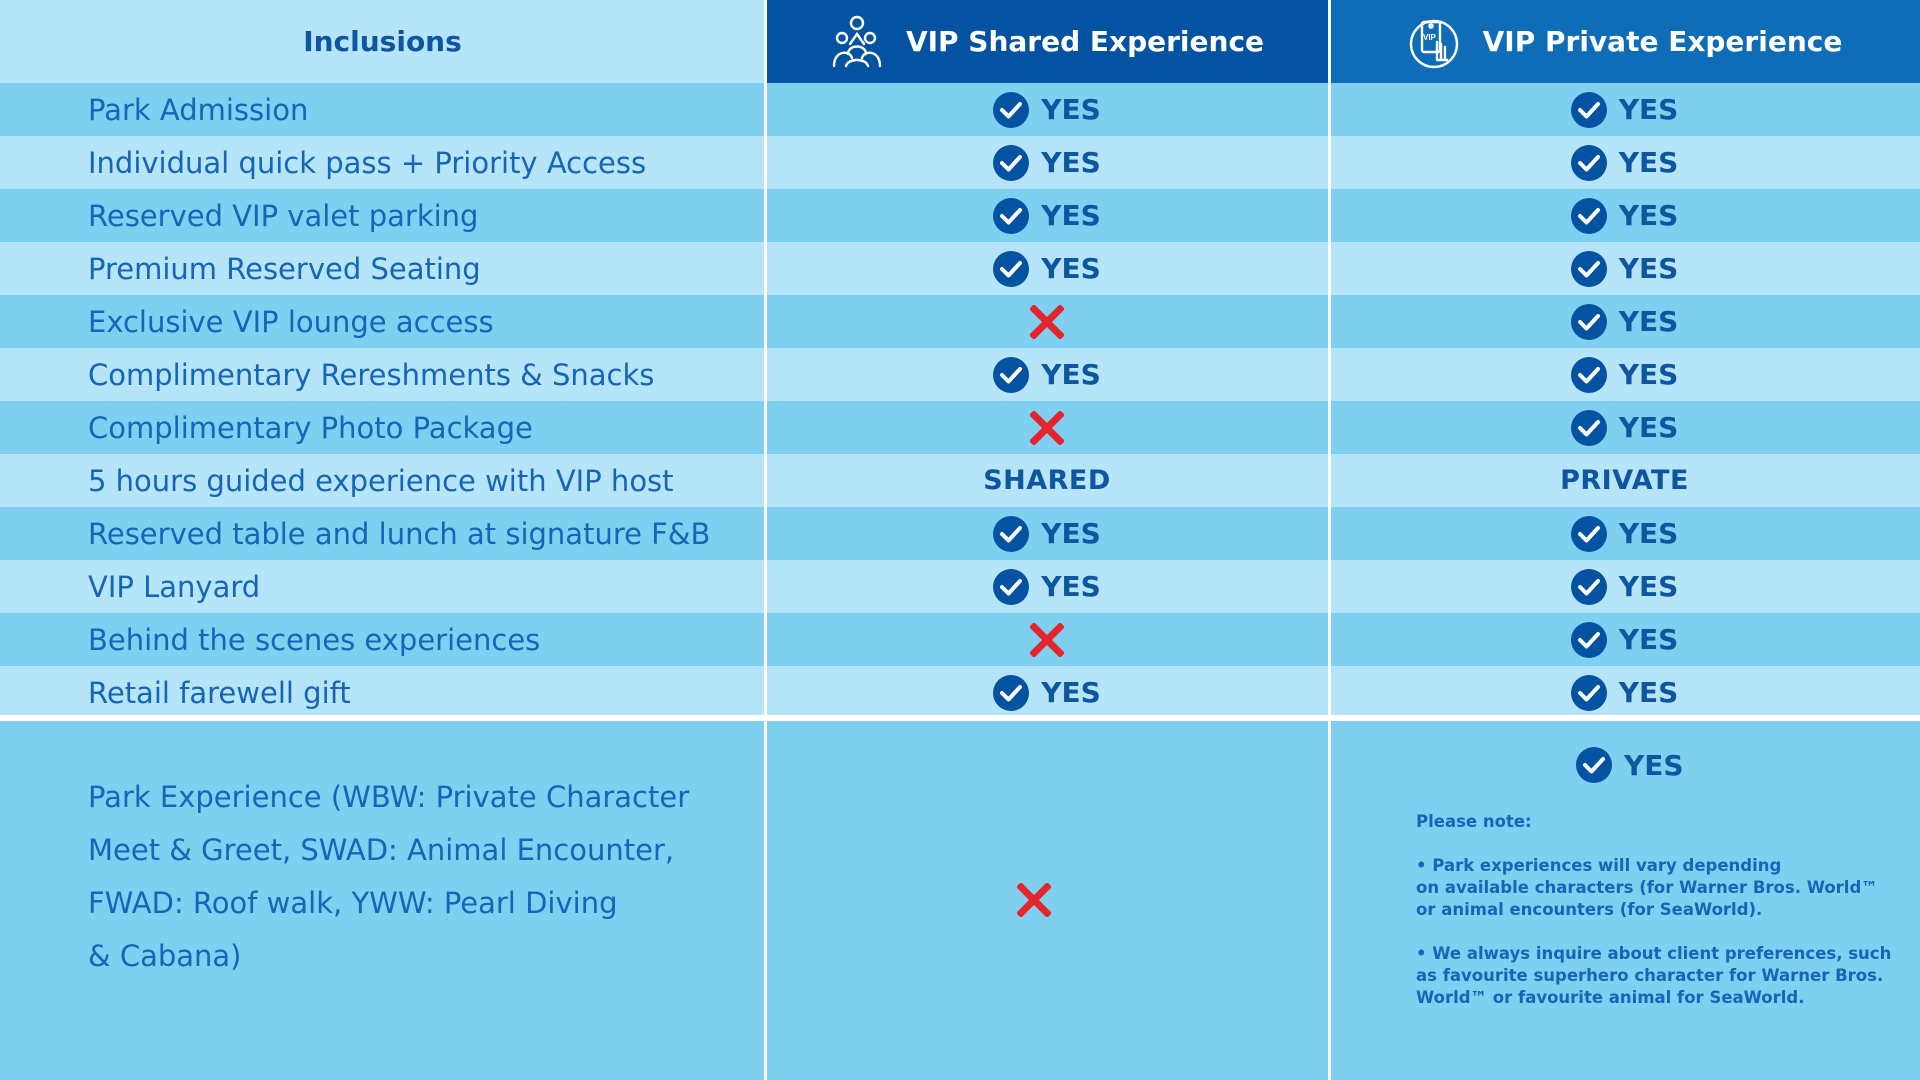  Describe the element at coordinates (1474, 821) in the screenshot. I see `note-title: Please note:` at that location.